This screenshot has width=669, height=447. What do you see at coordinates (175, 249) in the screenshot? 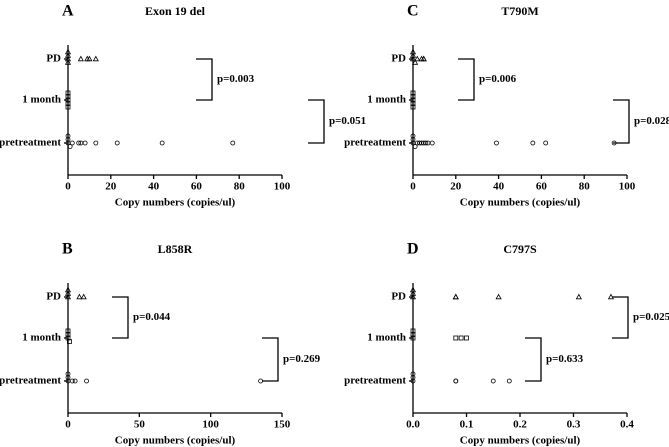
I see `panel-title: L858R` at bounding box center [175, 249].